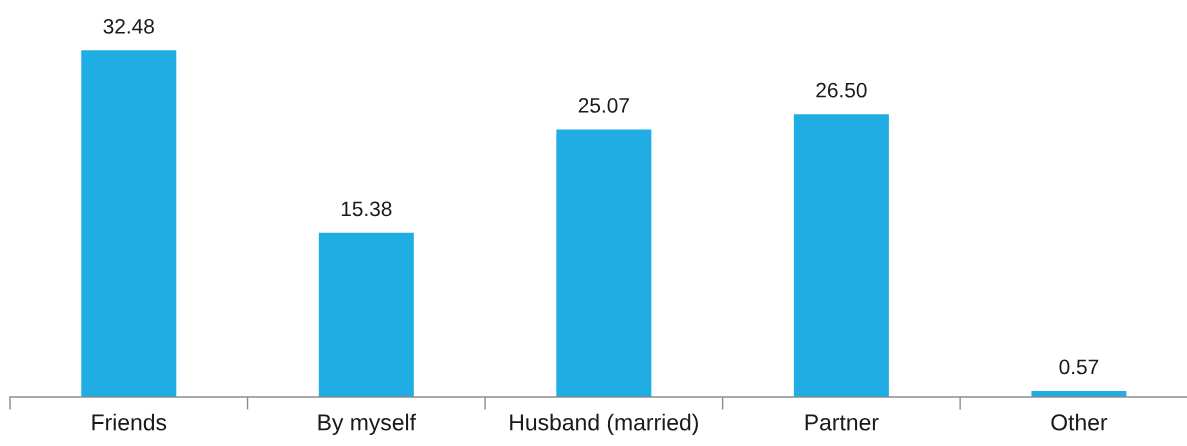 The height and width of the screenshot is (446, 1187). What do you see at coordinates (842, 422) in the screenshot?
I see `x-tick-label: Partner` at bounding box center [842, 422].